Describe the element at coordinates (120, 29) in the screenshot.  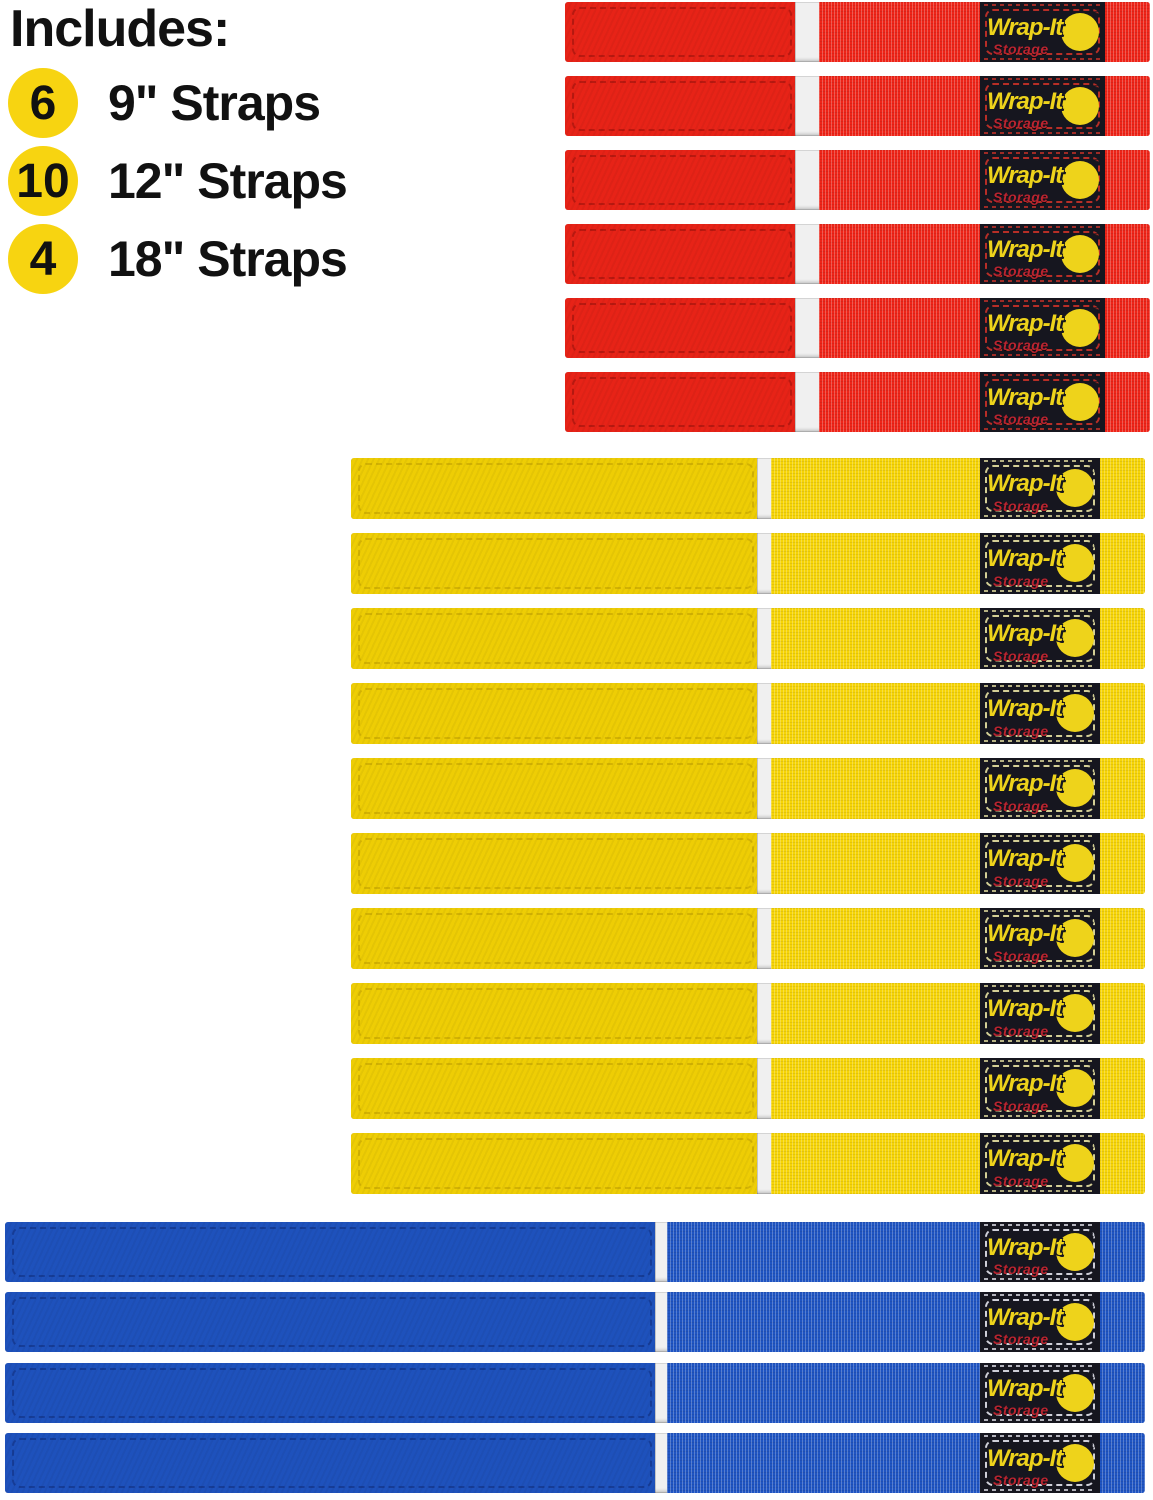
I see `legend-title: Includes:` at that location.